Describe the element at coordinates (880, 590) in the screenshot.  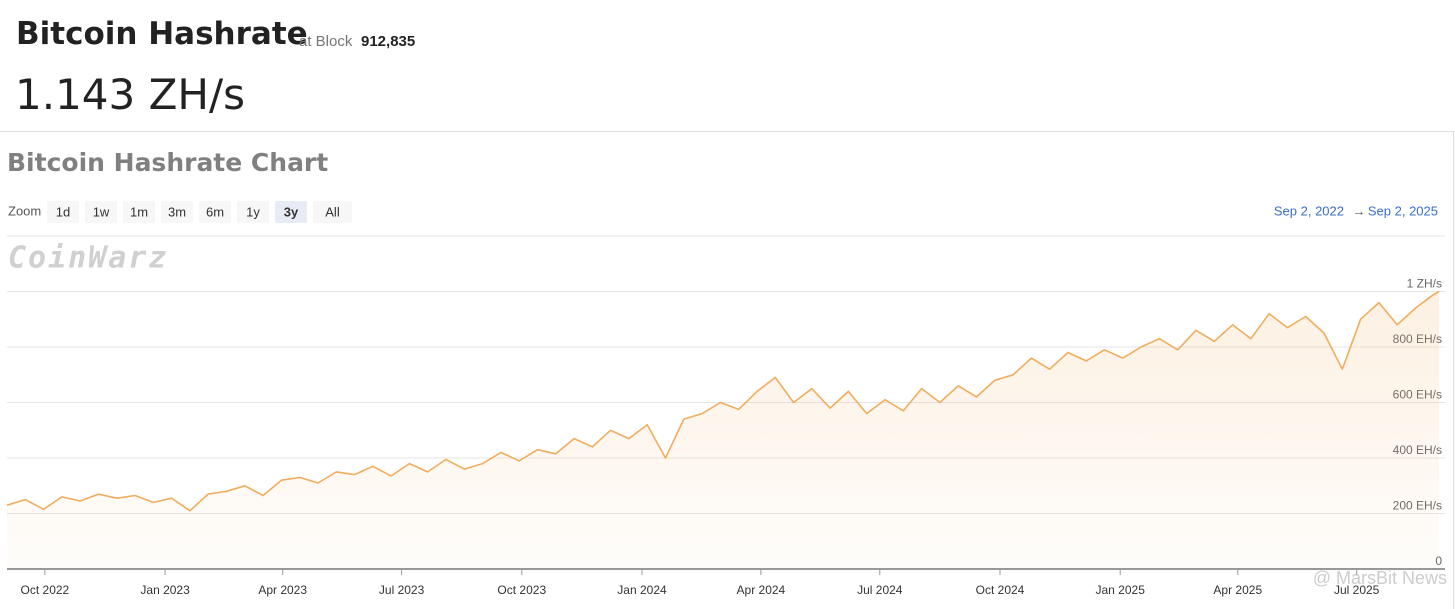
I see `x-tick-label: Jul 2024` at that location.